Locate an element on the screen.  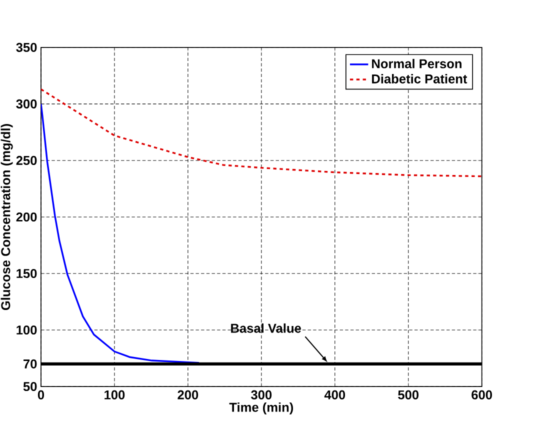
y-tick-label: 200 is located at coordinates (26, 217).